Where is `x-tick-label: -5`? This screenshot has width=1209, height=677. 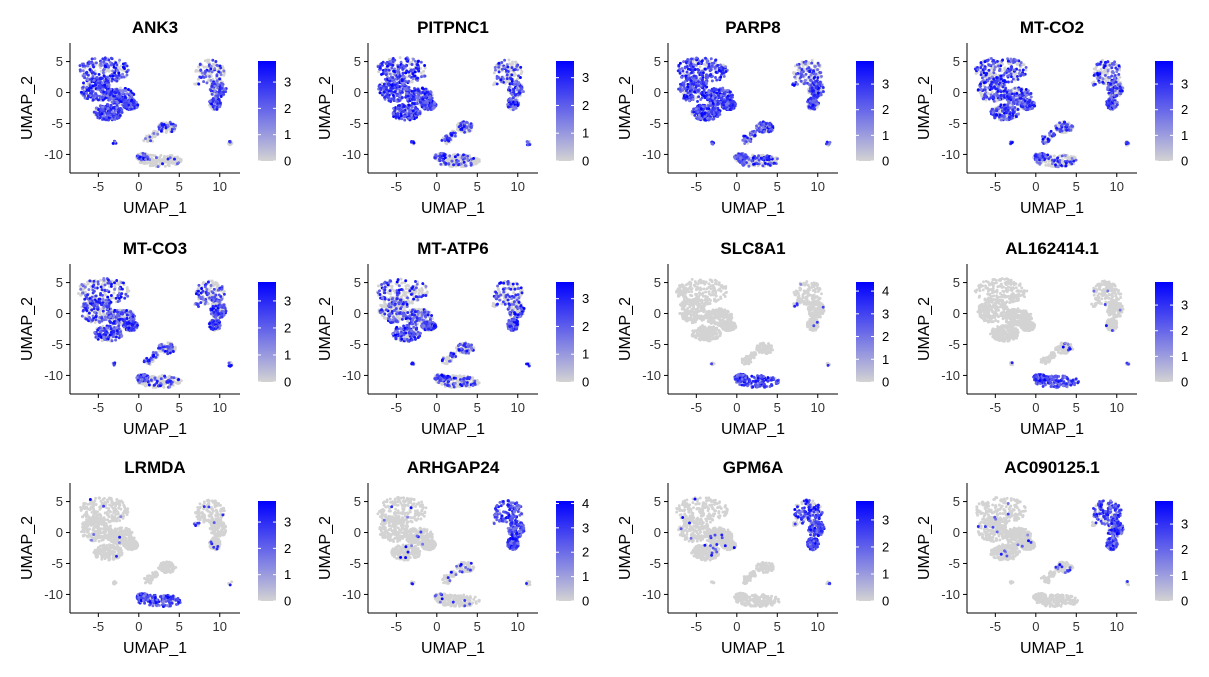 x-tick-label: -5 is located at coordinates (397, 186).